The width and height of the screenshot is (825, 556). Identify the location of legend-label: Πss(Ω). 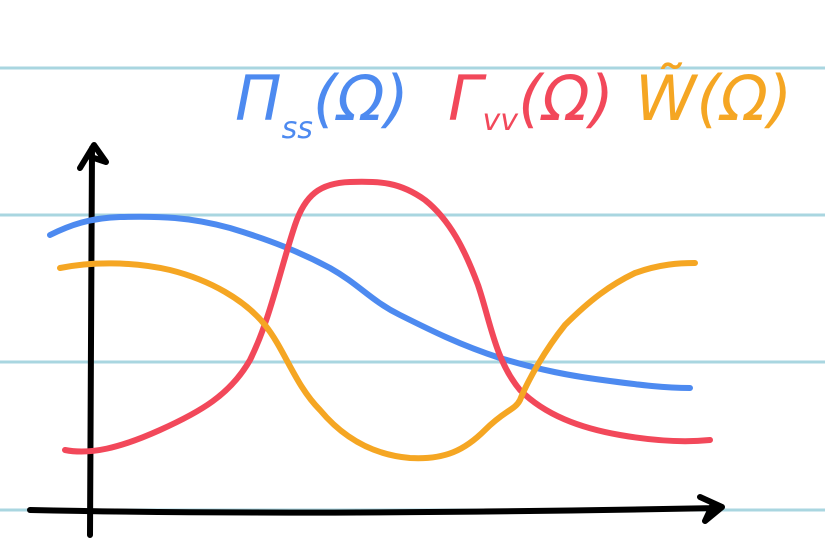
(322, 104).